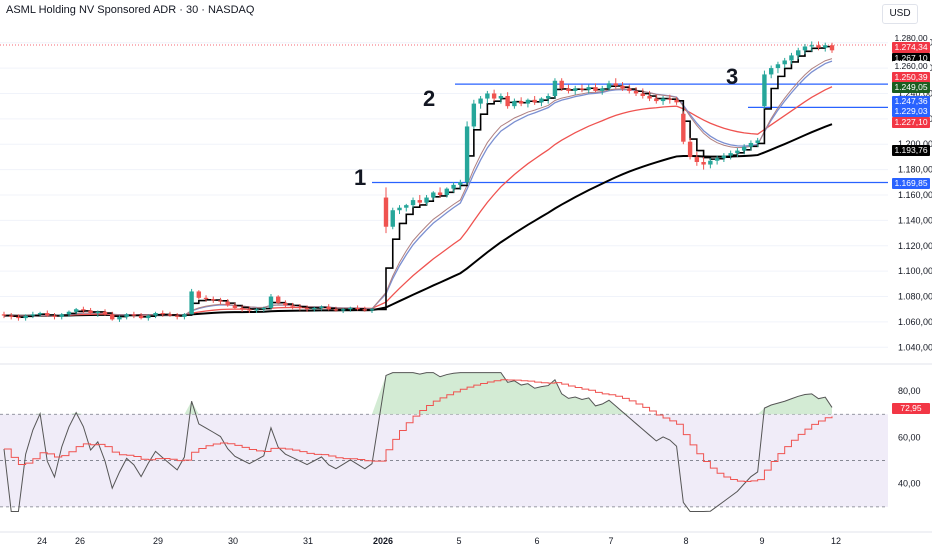 This screenshot has width=932, height=550. Describe the element at coordinates (900, 14) in the screenshot. I see `currency-button: USD` at that location.